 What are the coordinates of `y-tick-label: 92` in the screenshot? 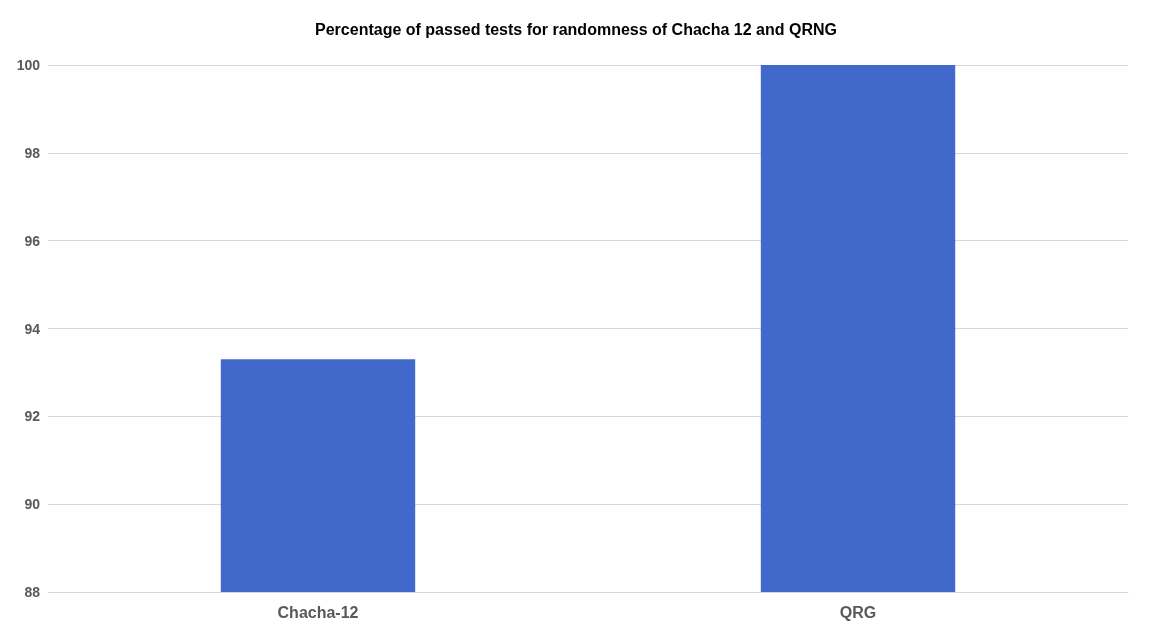 It's located at (32, 416).